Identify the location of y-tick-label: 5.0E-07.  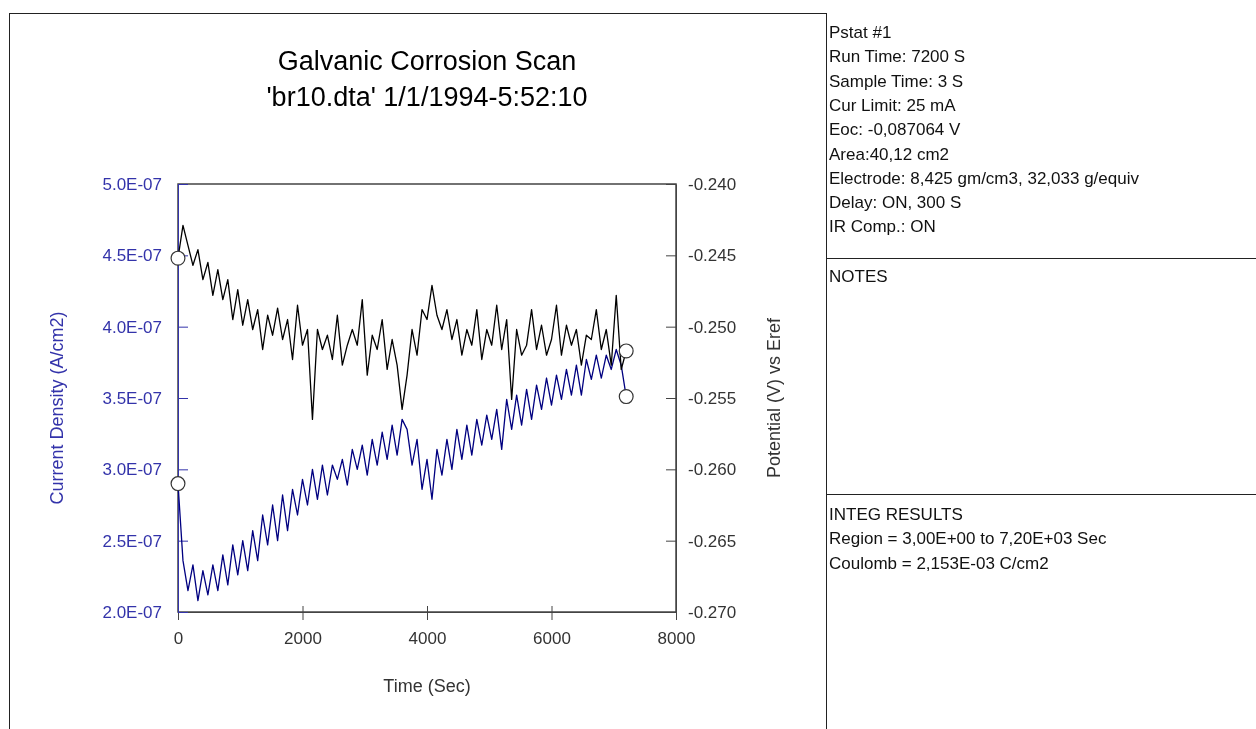
(132, 184).